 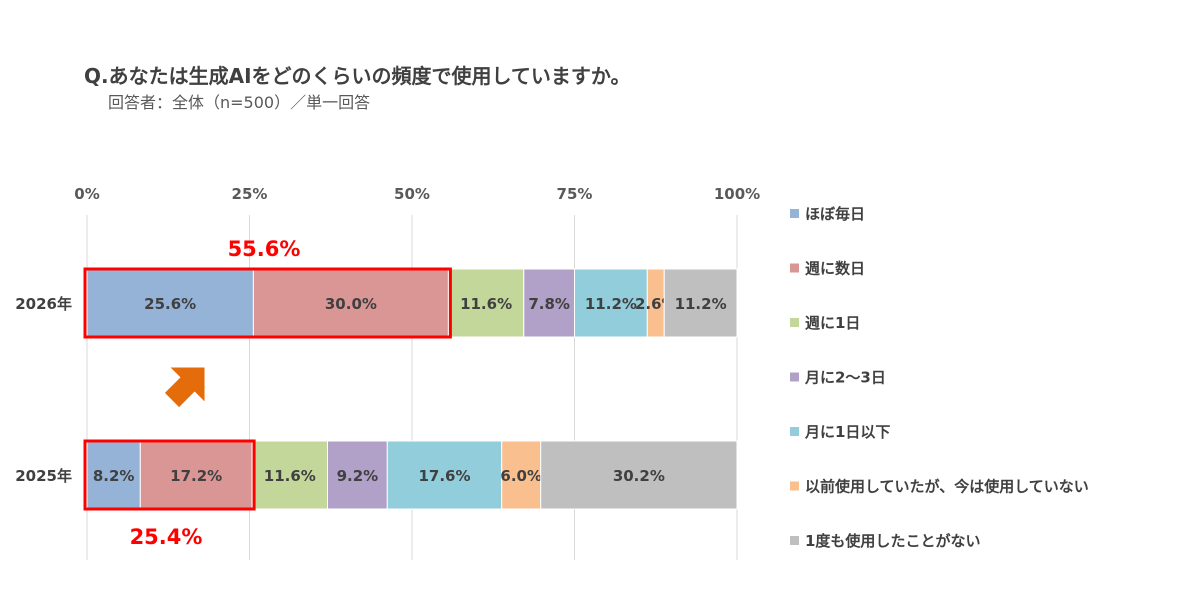 I want to click on category-label: 2025年, so click(x=43, y=476).